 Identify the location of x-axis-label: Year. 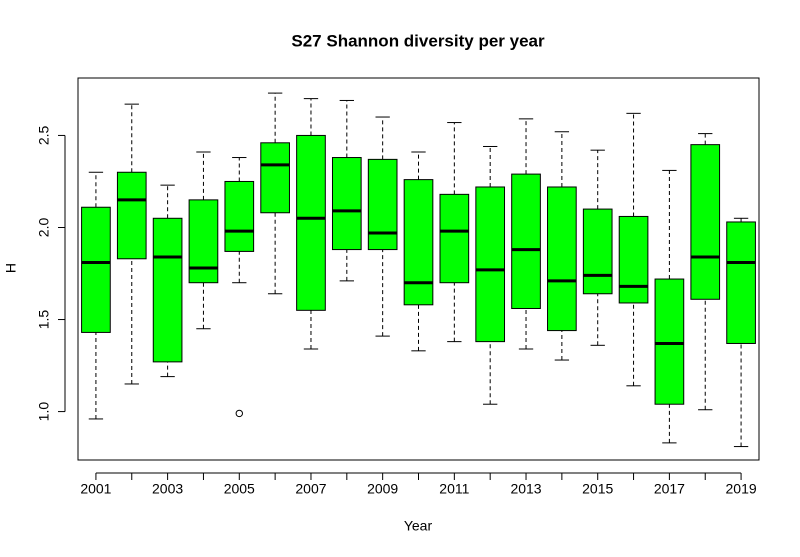
(418, 526).